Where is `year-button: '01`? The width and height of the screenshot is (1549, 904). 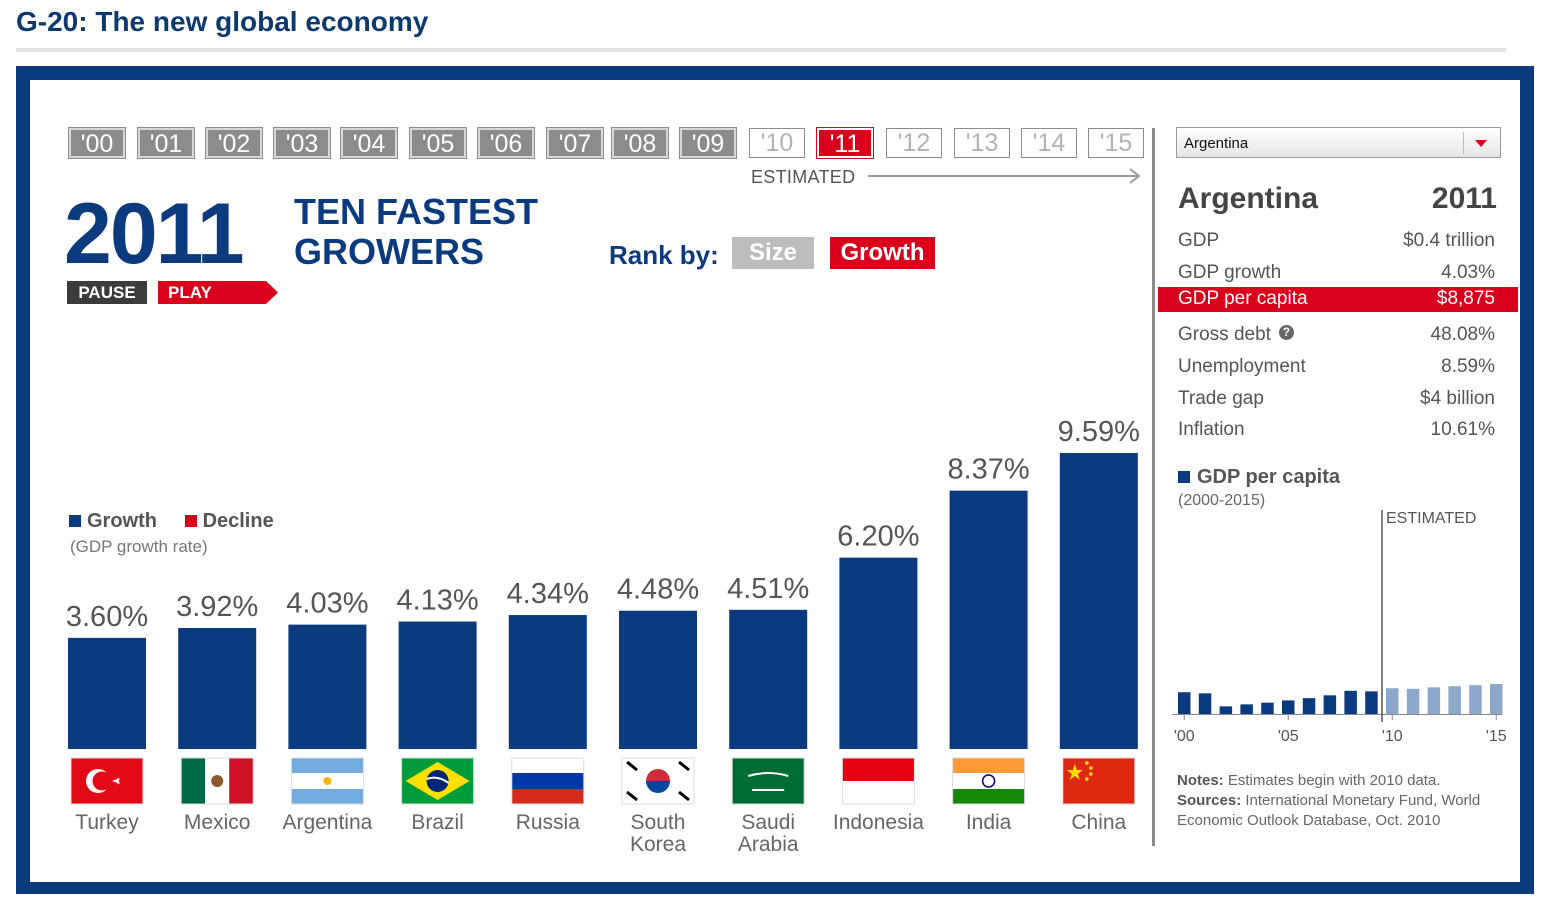 year-button: '01 is located at coordinates (166, 143).